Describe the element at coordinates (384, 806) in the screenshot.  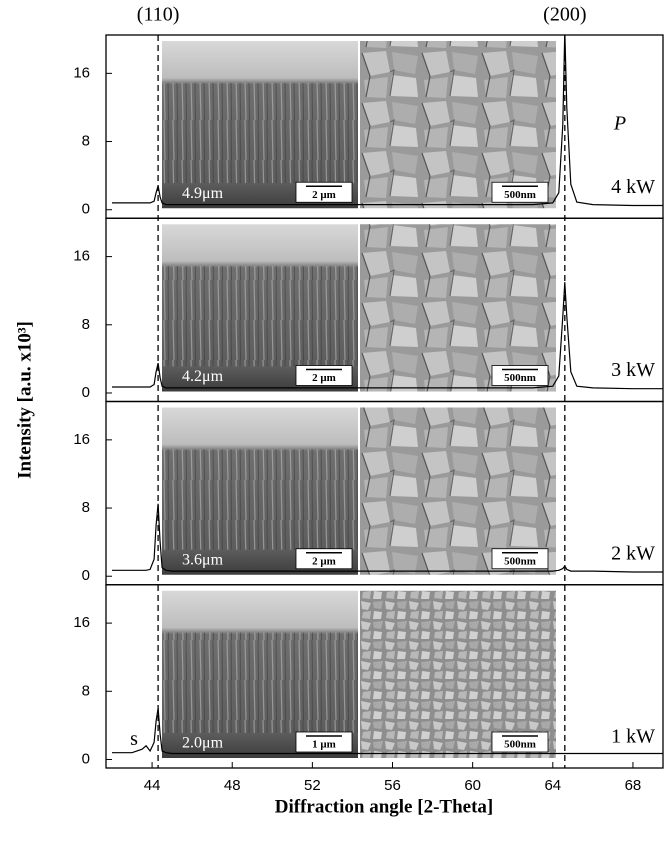
I see `x-axis-title: Diffraction angle [2-Theta]` at that location.